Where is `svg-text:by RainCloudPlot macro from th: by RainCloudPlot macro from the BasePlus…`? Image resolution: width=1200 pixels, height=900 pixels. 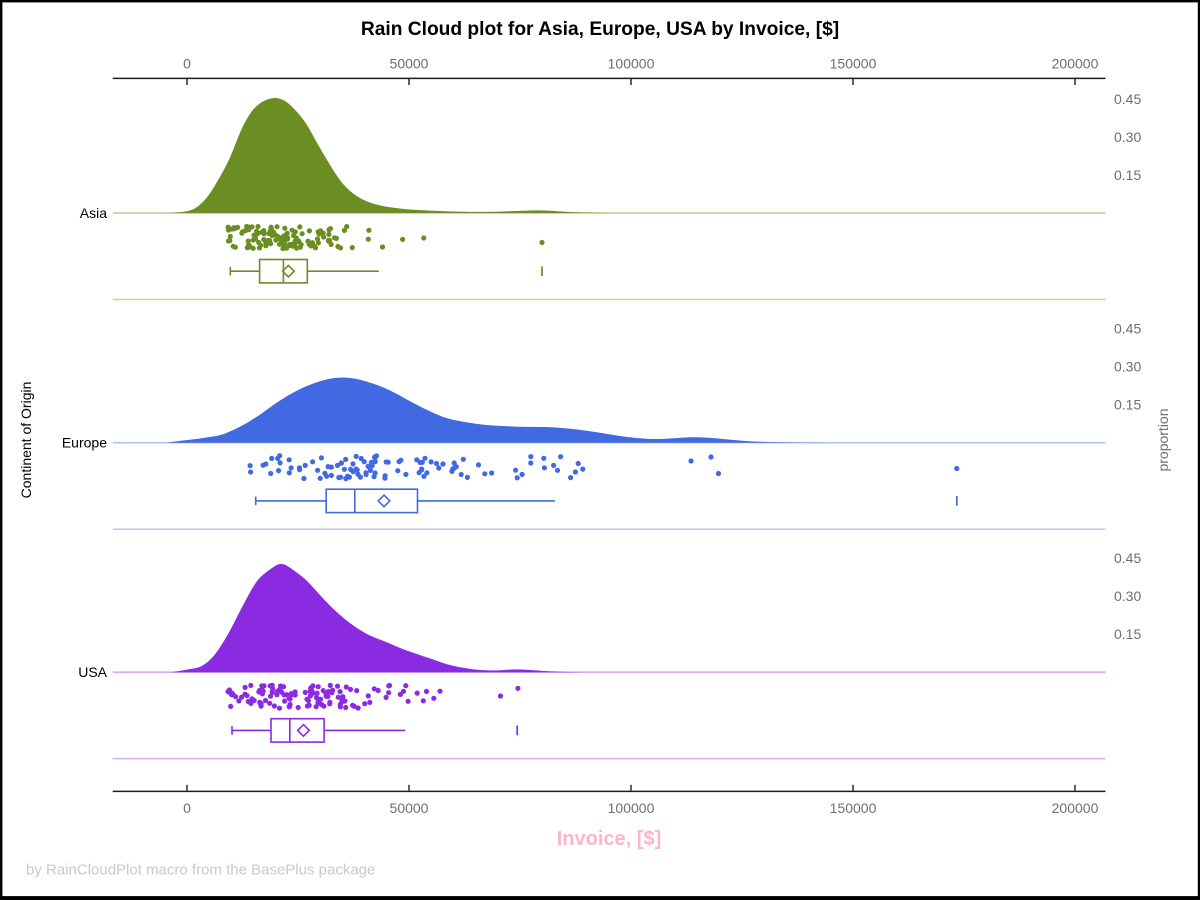 svg-text:by RainCloudPlot macro from th: by RainCloudPlot macro from the BasePlus… is located at coordinates (200, 870).